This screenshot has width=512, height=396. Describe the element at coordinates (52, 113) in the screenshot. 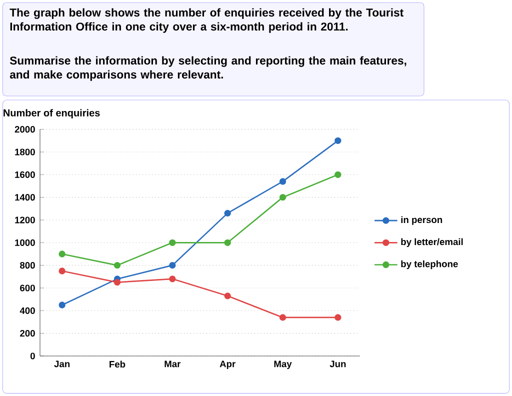

I see `y-axis-title: Number of enquiries` at that location.